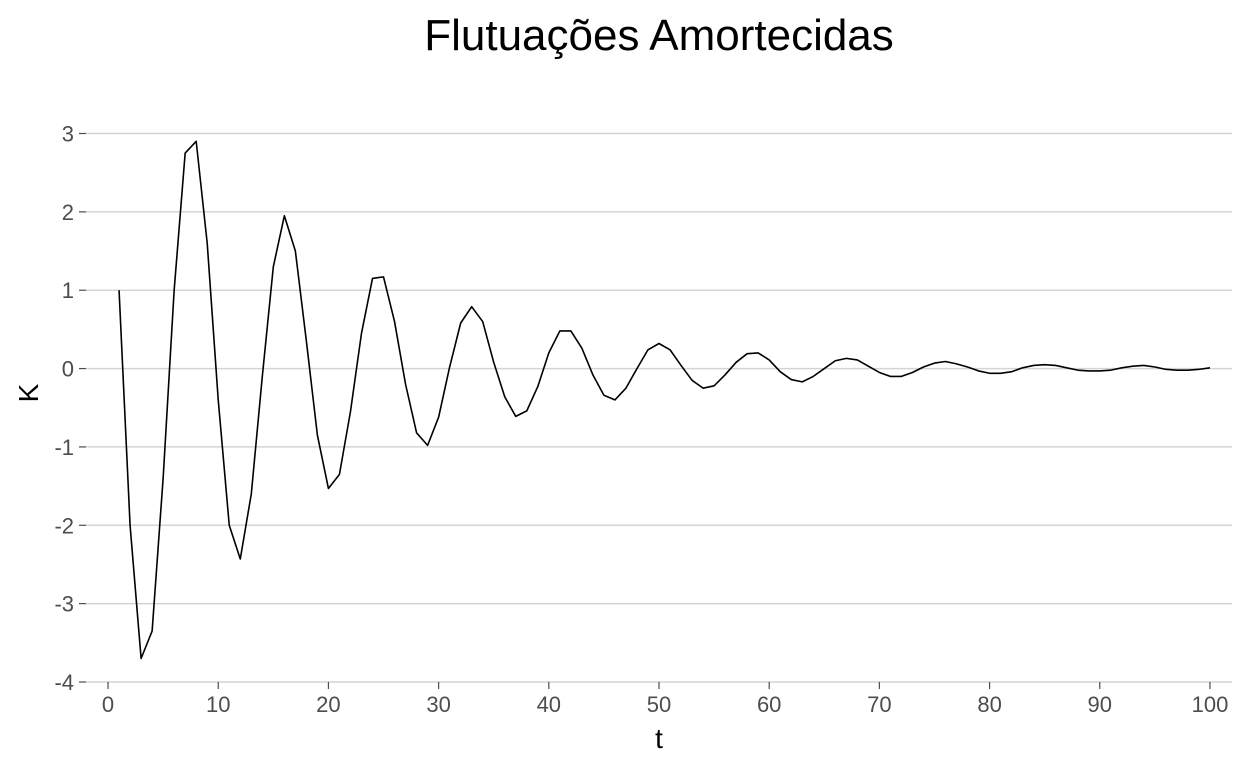 The height and width of the screenshot is (768, 1248). What do you see at coordinates (68, 290) in the screenshot?
I see `y-tick-label: 1` at bounding box center [68, 290].